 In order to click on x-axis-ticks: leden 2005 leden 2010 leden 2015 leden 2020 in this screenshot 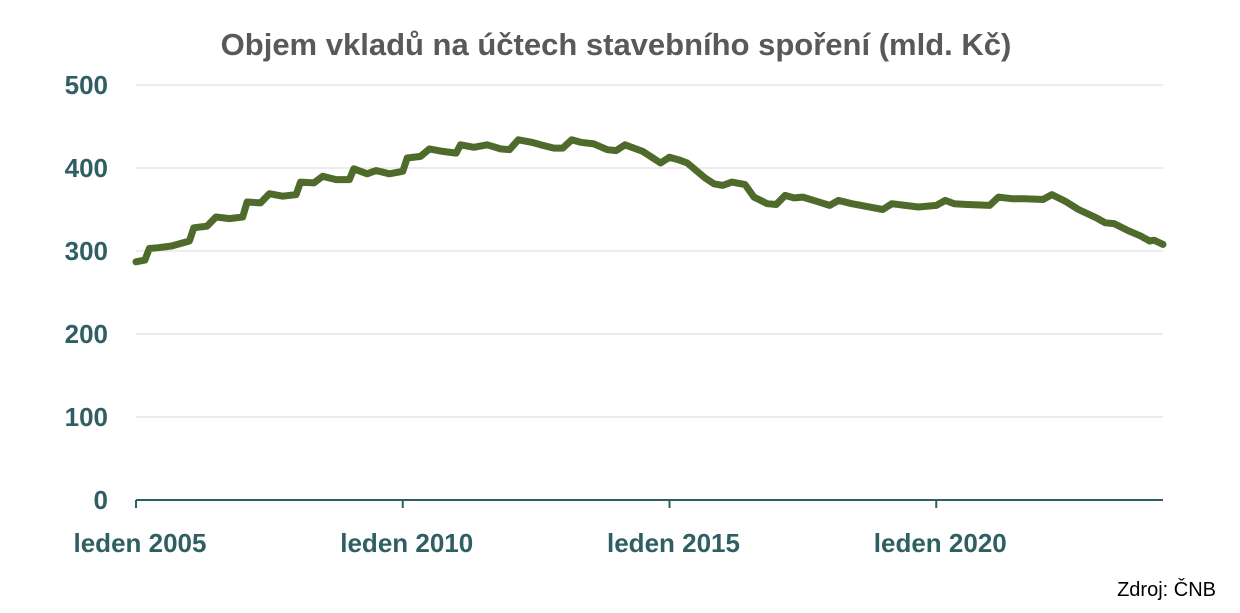, I will do `click(540, 529)`.